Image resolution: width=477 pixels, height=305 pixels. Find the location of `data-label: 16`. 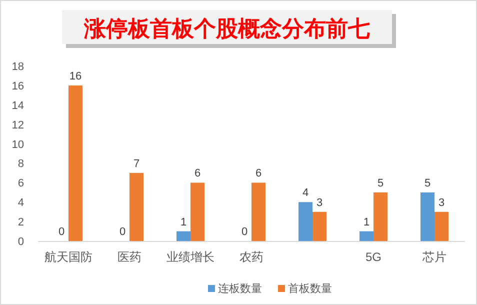

data-label: 16 is located at coordinates (75, 76).